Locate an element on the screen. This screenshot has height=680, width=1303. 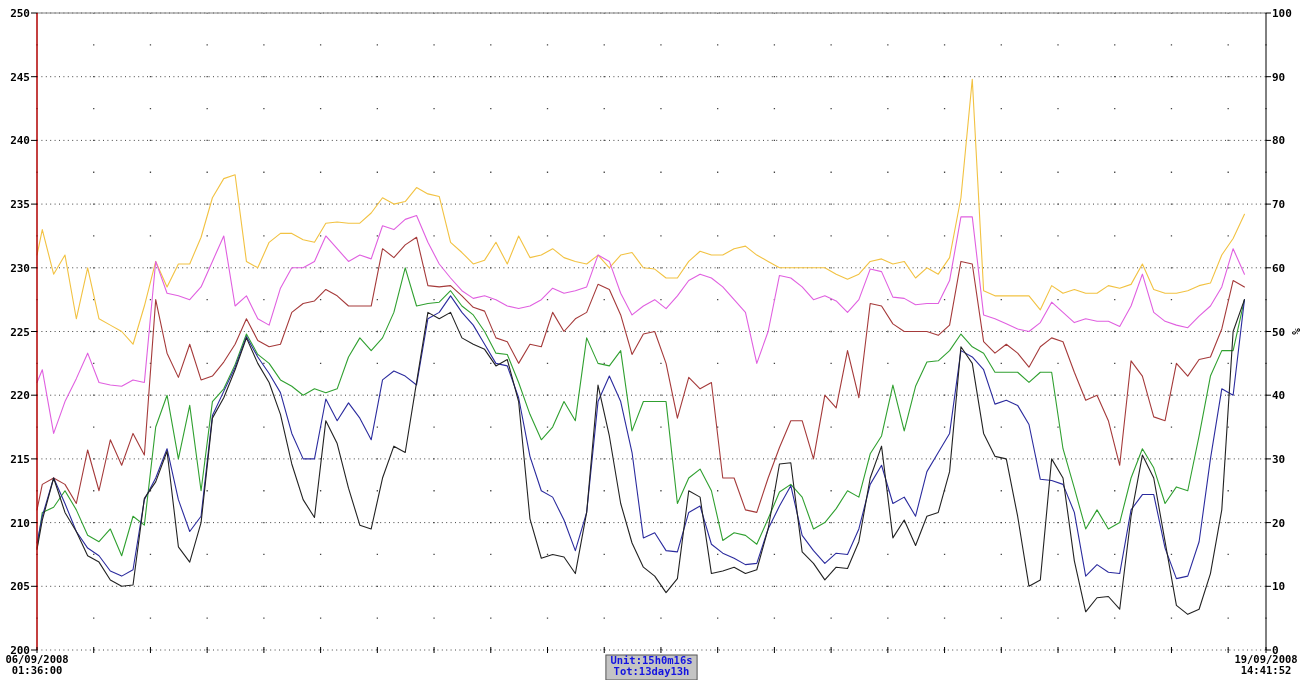
y2-tick-label: 80 is located at coordinates (1279, 141).